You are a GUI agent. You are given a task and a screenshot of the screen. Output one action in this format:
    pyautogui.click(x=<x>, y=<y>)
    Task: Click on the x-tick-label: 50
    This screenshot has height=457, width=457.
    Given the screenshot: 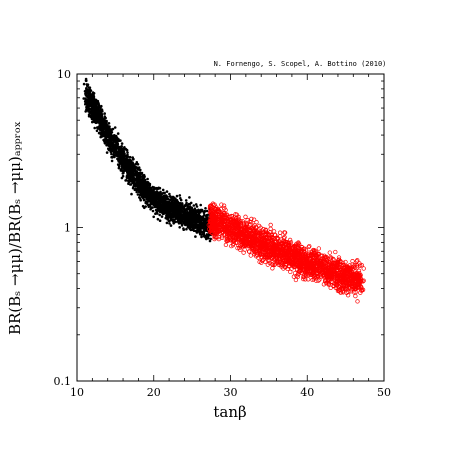 What is the action you would take?
    pyautogui.click(x=384, y=392)
    